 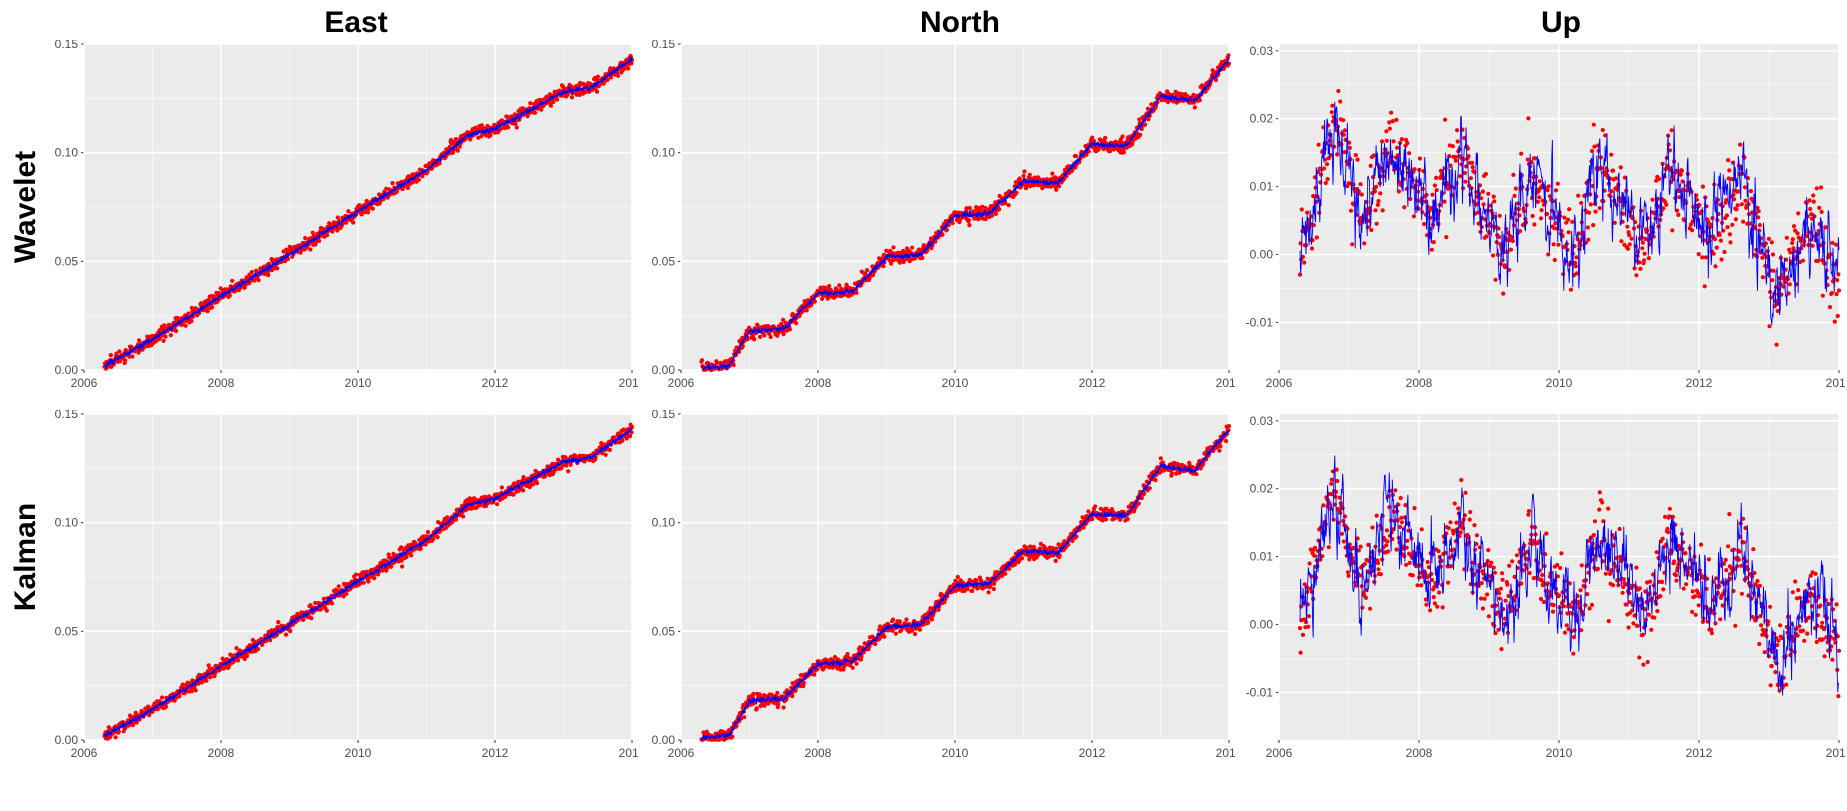 I want to click on y-tick-label: 0.00, so click(x=67, y=370).